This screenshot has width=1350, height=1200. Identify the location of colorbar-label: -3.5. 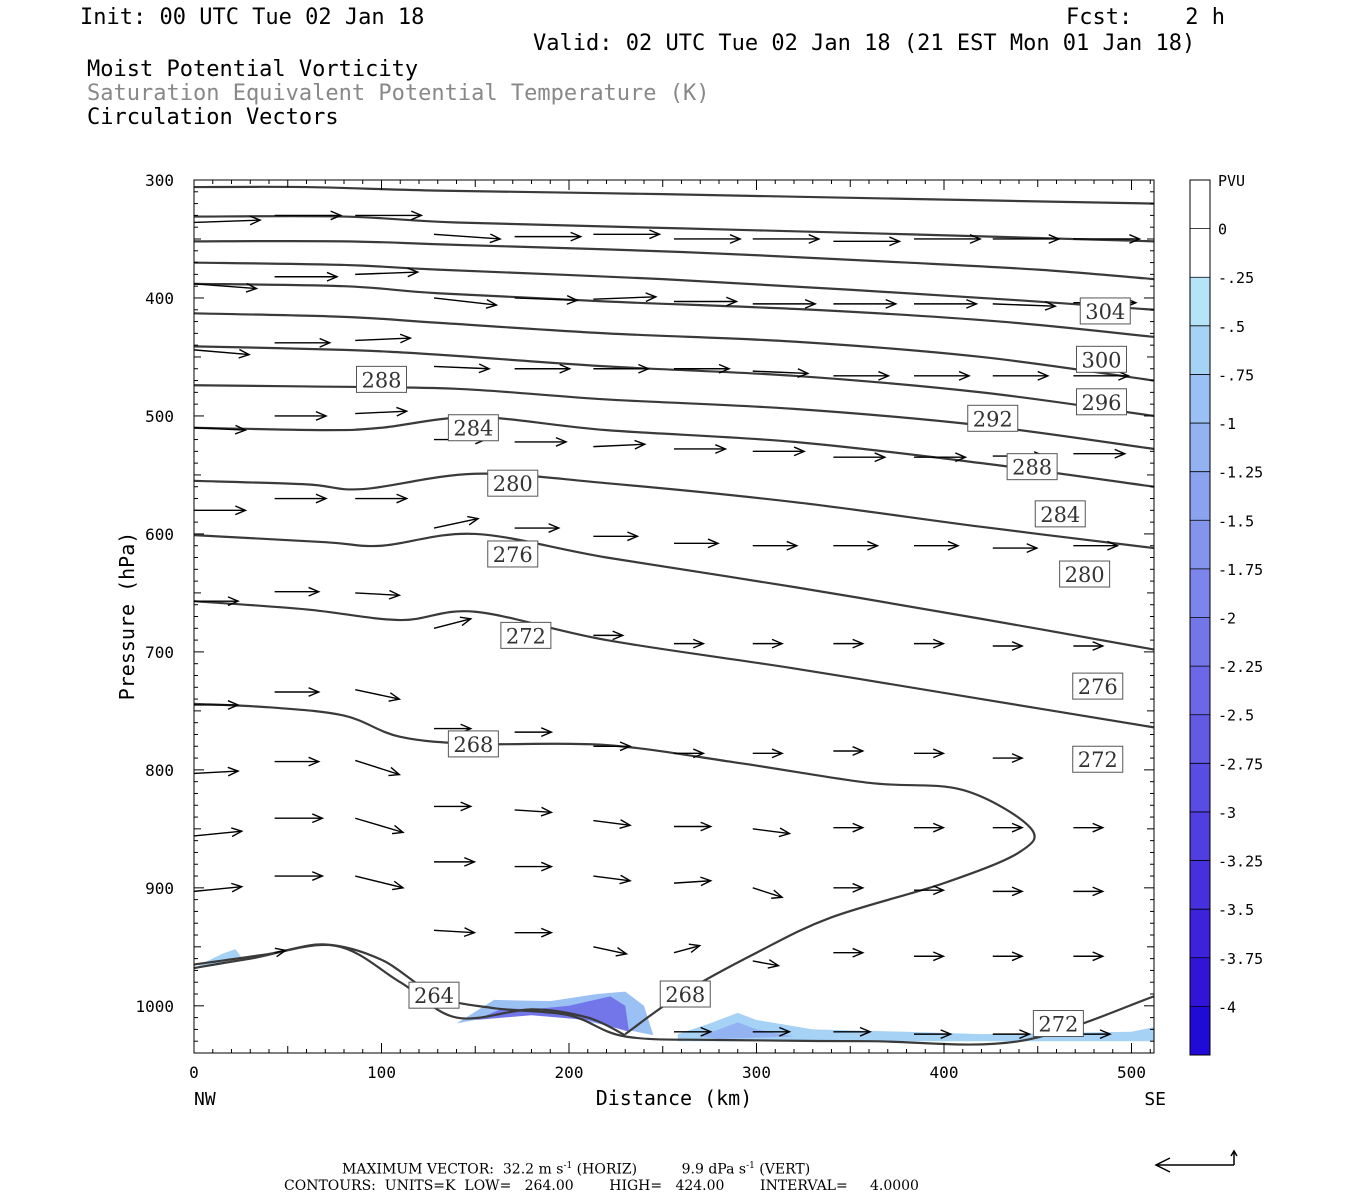
(1236, 910).